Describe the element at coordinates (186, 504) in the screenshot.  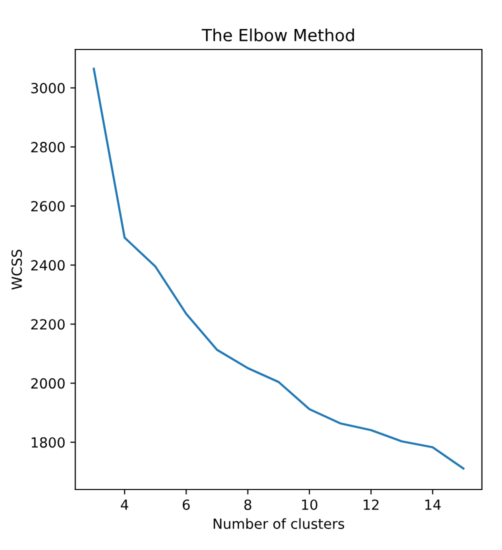
I see `x-tick-label: 6` at that location.